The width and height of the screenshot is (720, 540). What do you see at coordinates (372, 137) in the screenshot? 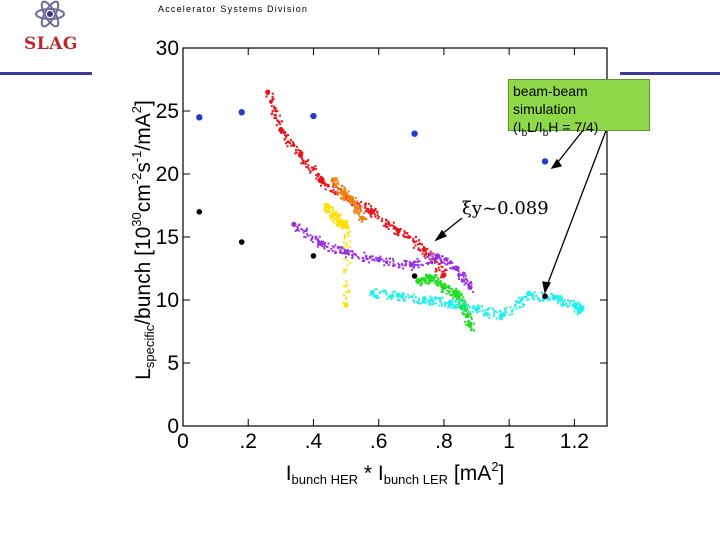
I see `series-beam-beam-simulation` at bounding box center [372, 137].